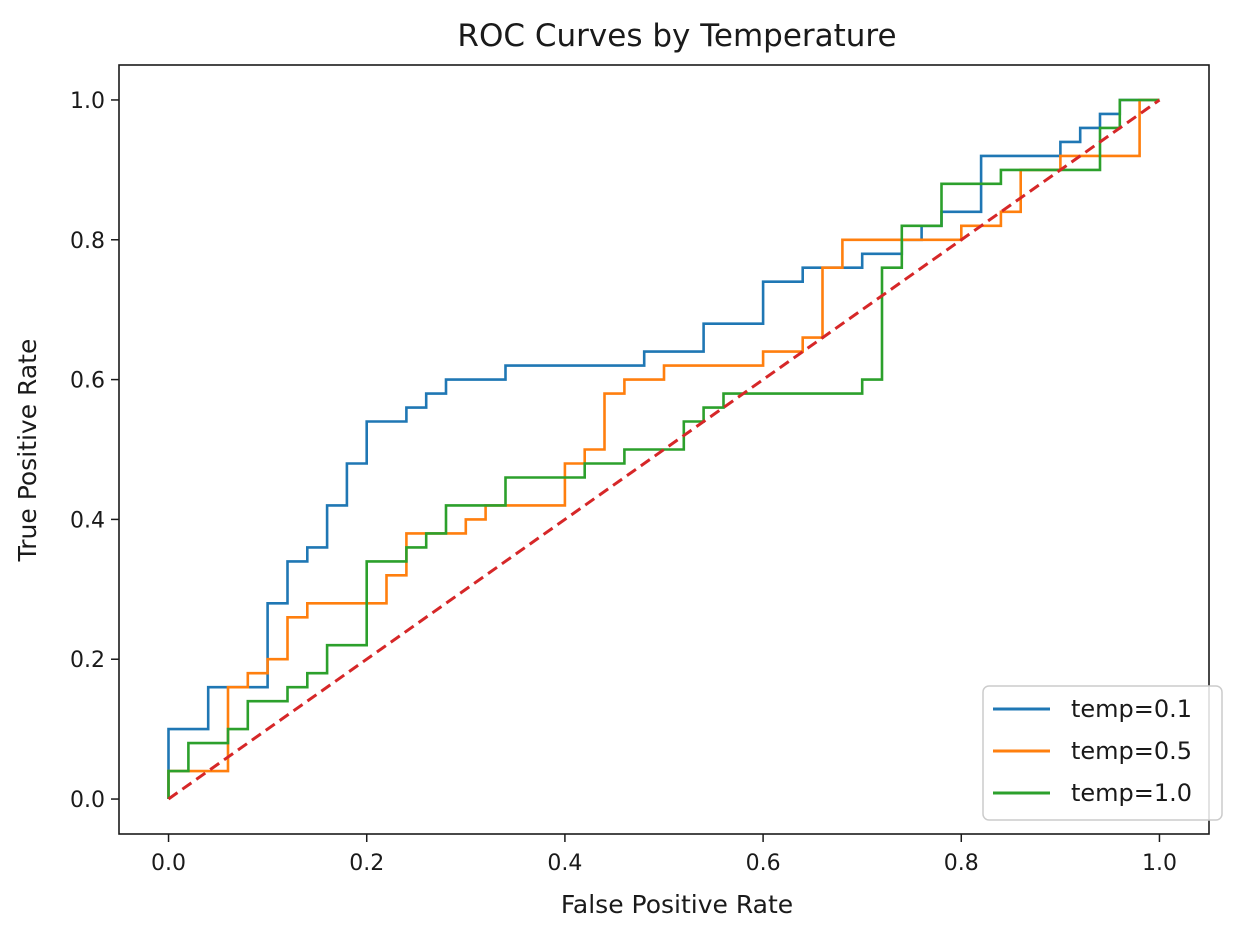 Image resolution: width=1252 pixels, height=938 pixels. What do you see at coordinates (677, 904) in the screenshot?
I see `x-axis-label: False Positive Rate` at bounding box center [677, 904].